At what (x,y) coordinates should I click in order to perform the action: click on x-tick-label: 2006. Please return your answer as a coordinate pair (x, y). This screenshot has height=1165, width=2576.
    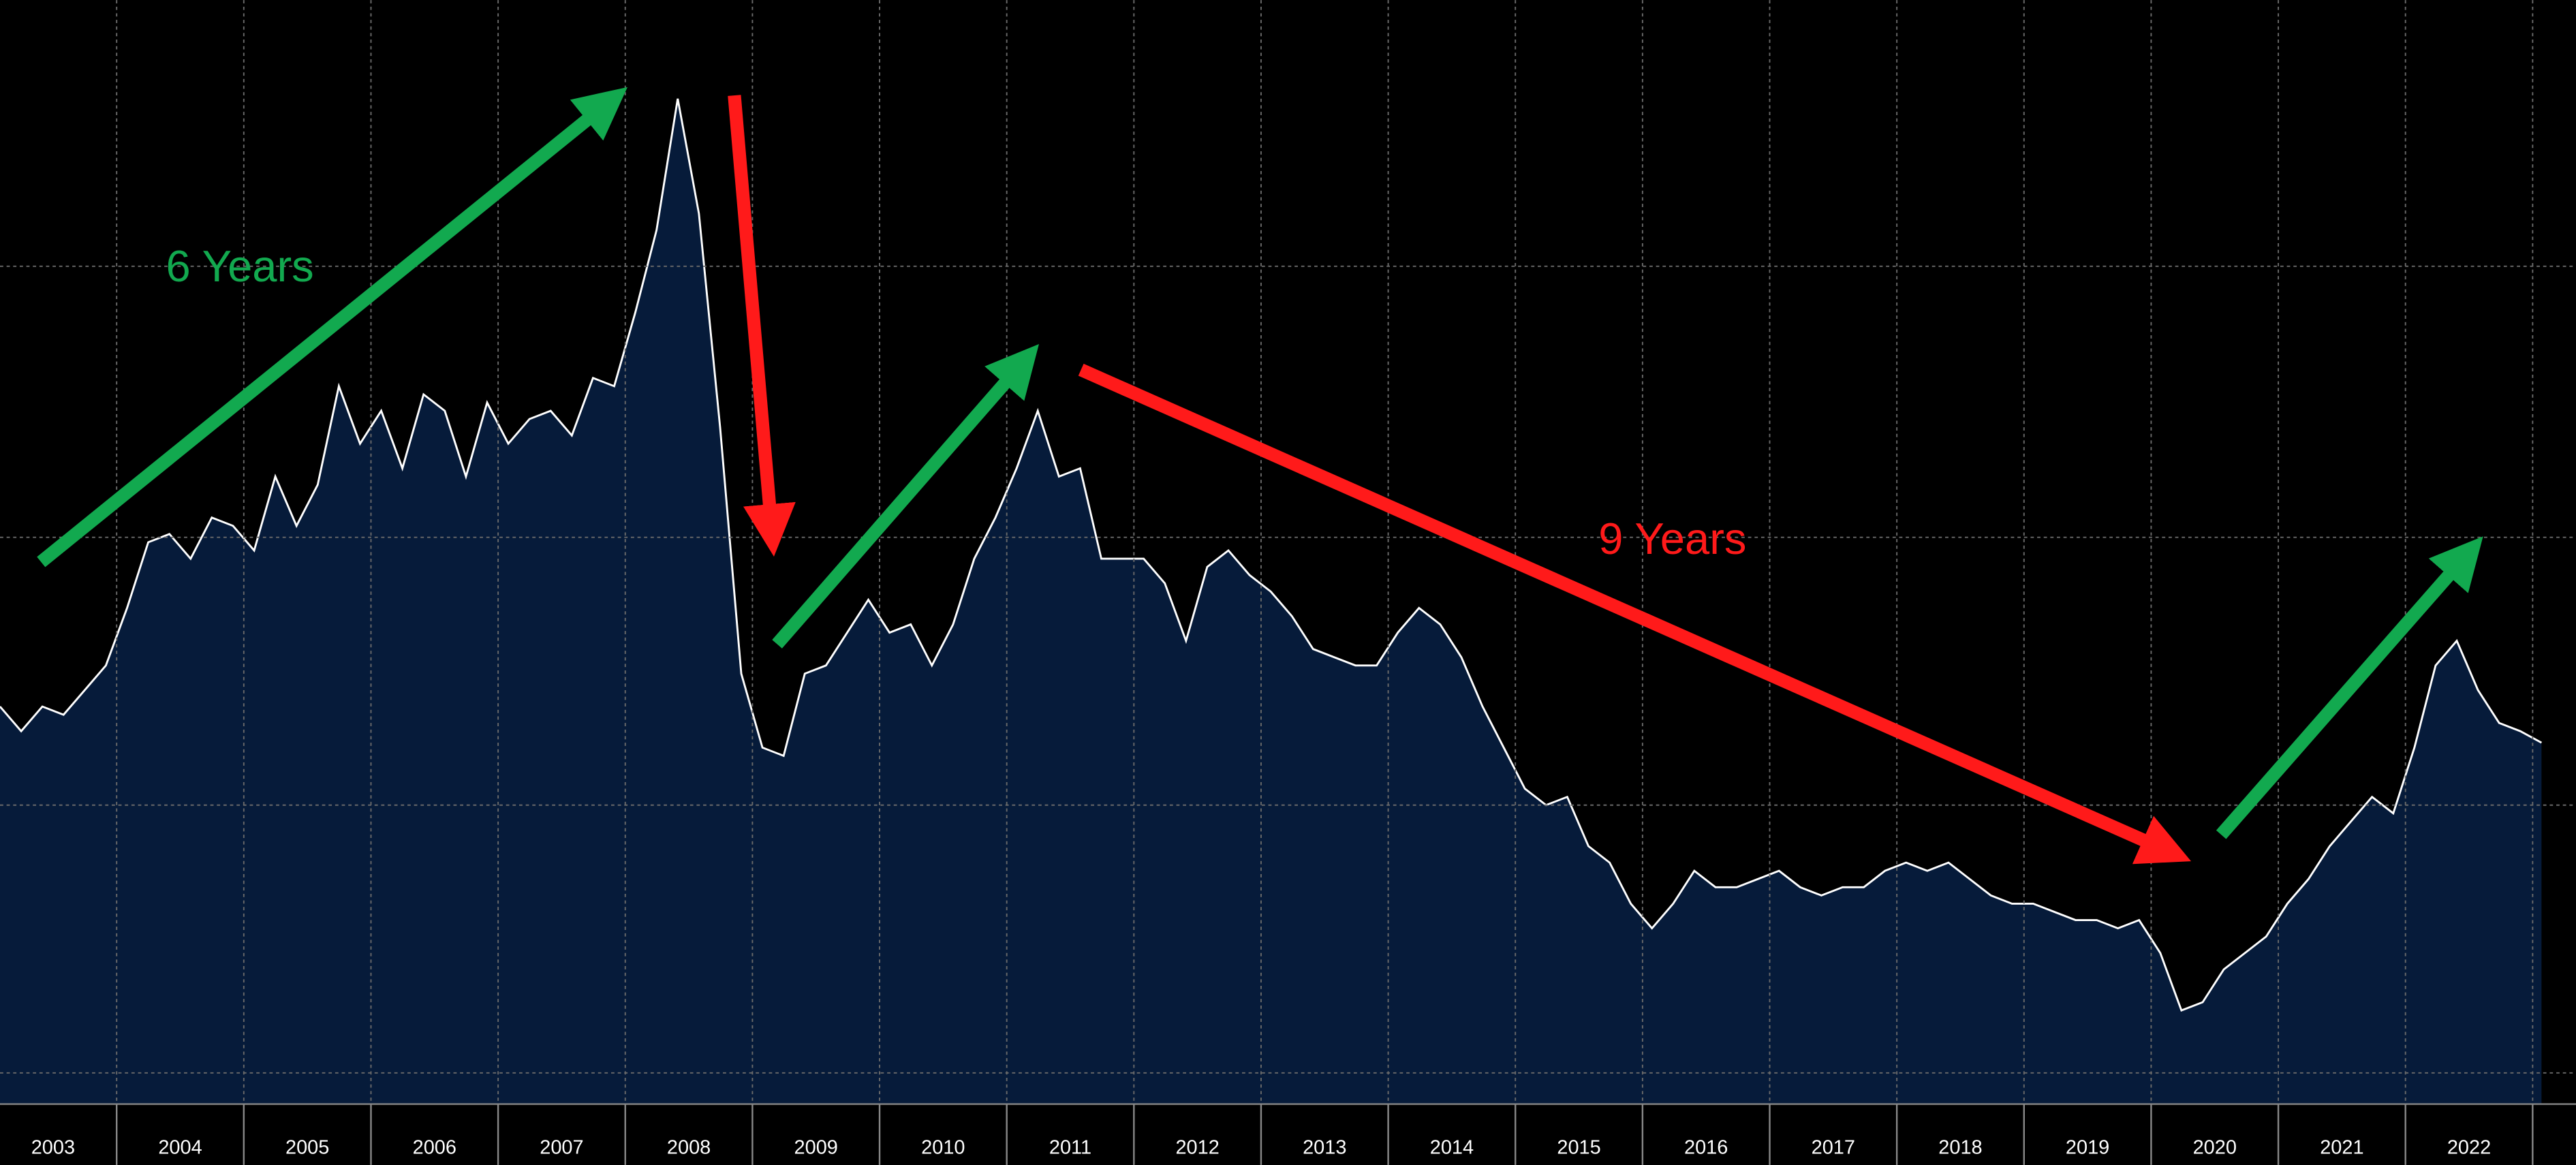
    Looking at the image, I should click on (434, 1147).